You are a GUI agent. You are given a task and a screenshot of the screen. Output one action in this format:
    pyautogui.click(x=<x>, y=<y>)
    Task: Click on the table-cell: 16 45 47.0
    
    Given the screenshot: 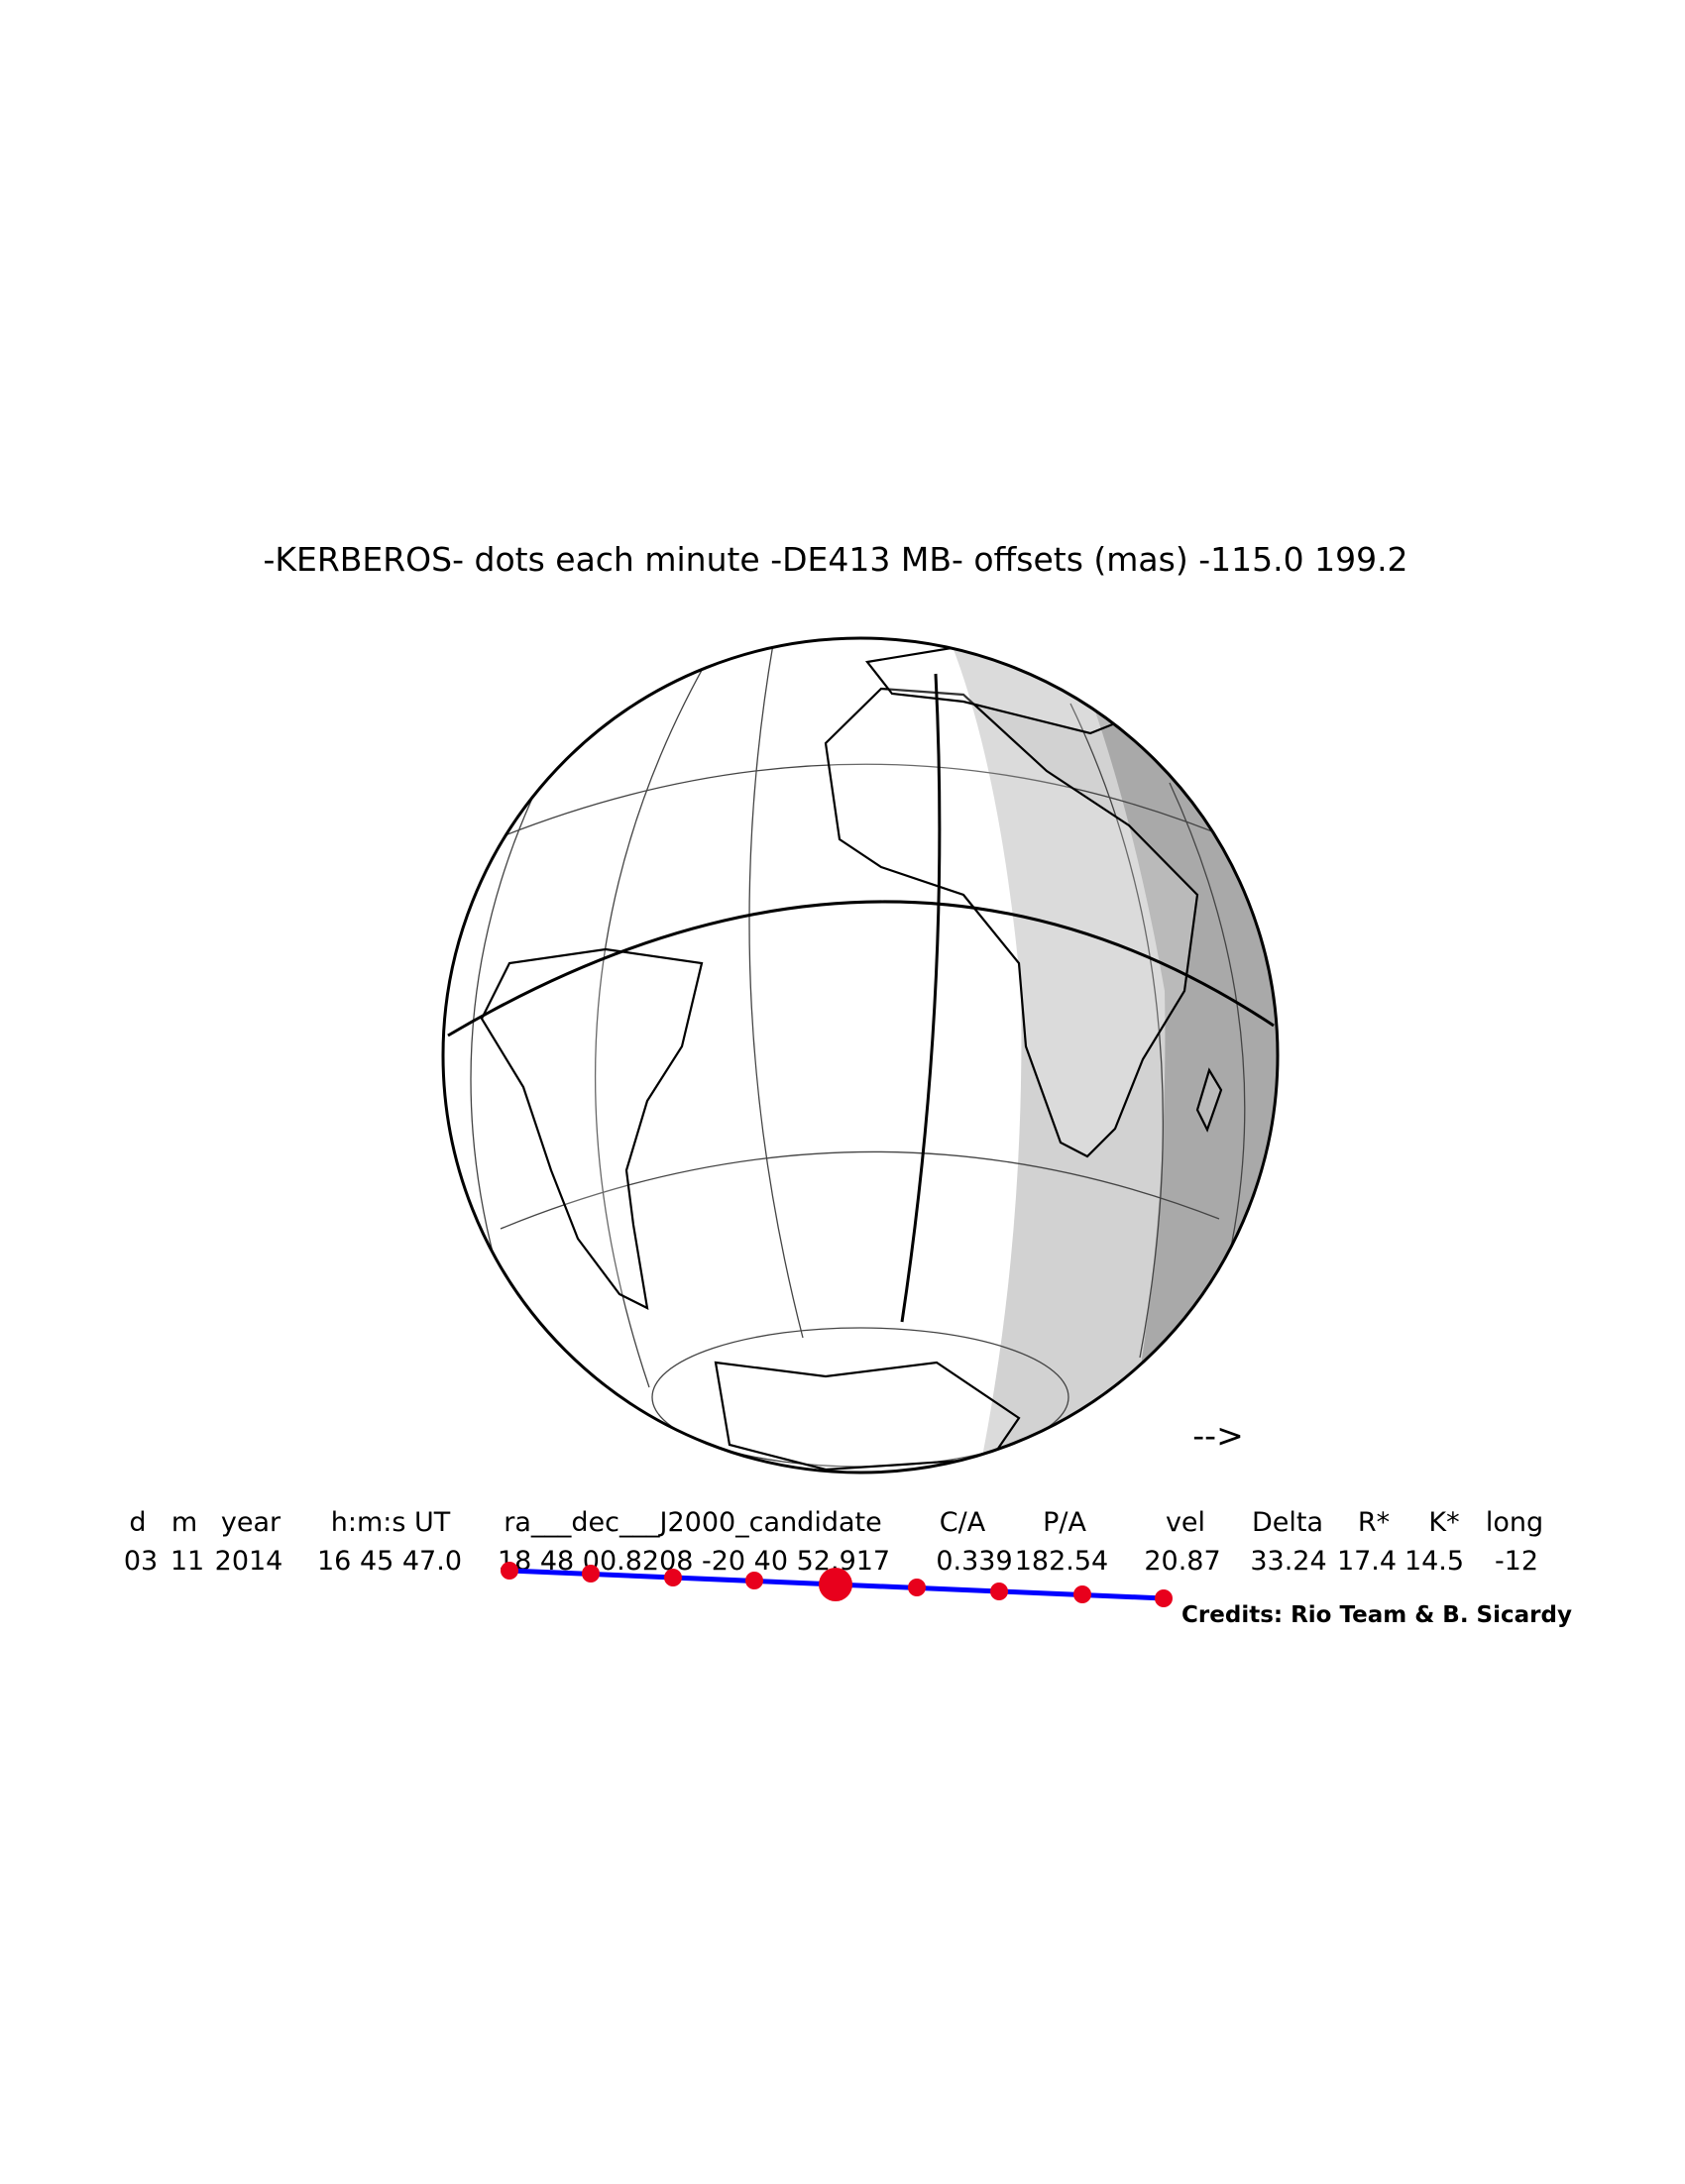 What is the action you would take?
    pyautogui.click(x=389, y=1561)
    